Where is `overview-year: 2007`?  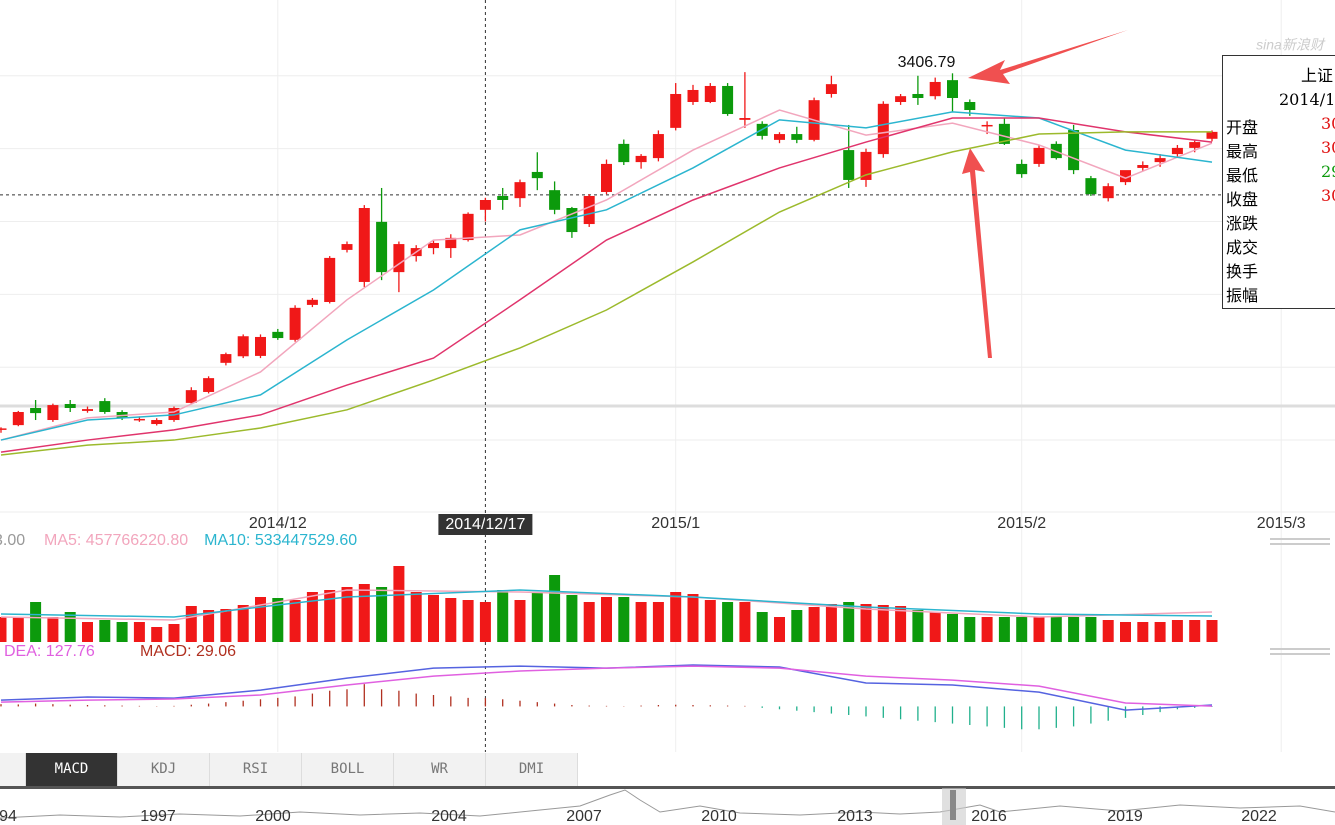
overview-year: 2007 is located at coordinates (584, 816).